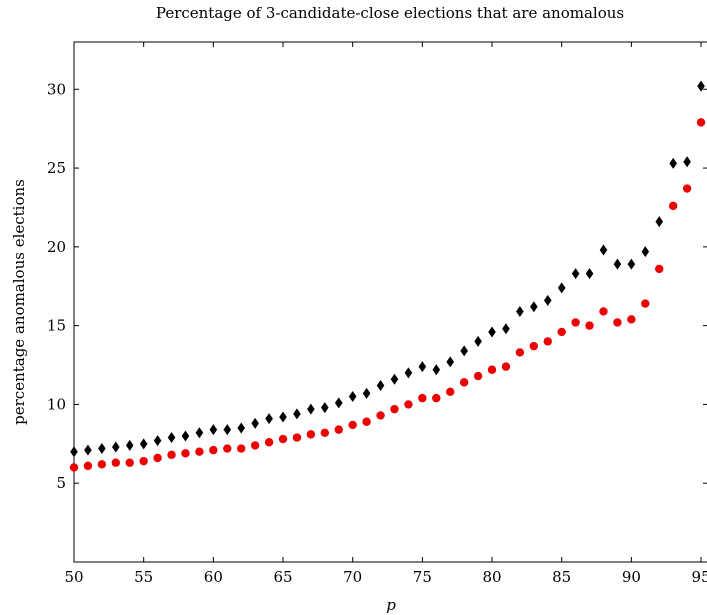  Describe the element at coordinates (213, 577) in the screenshot. I see `x-tick-label: 60` at that location.